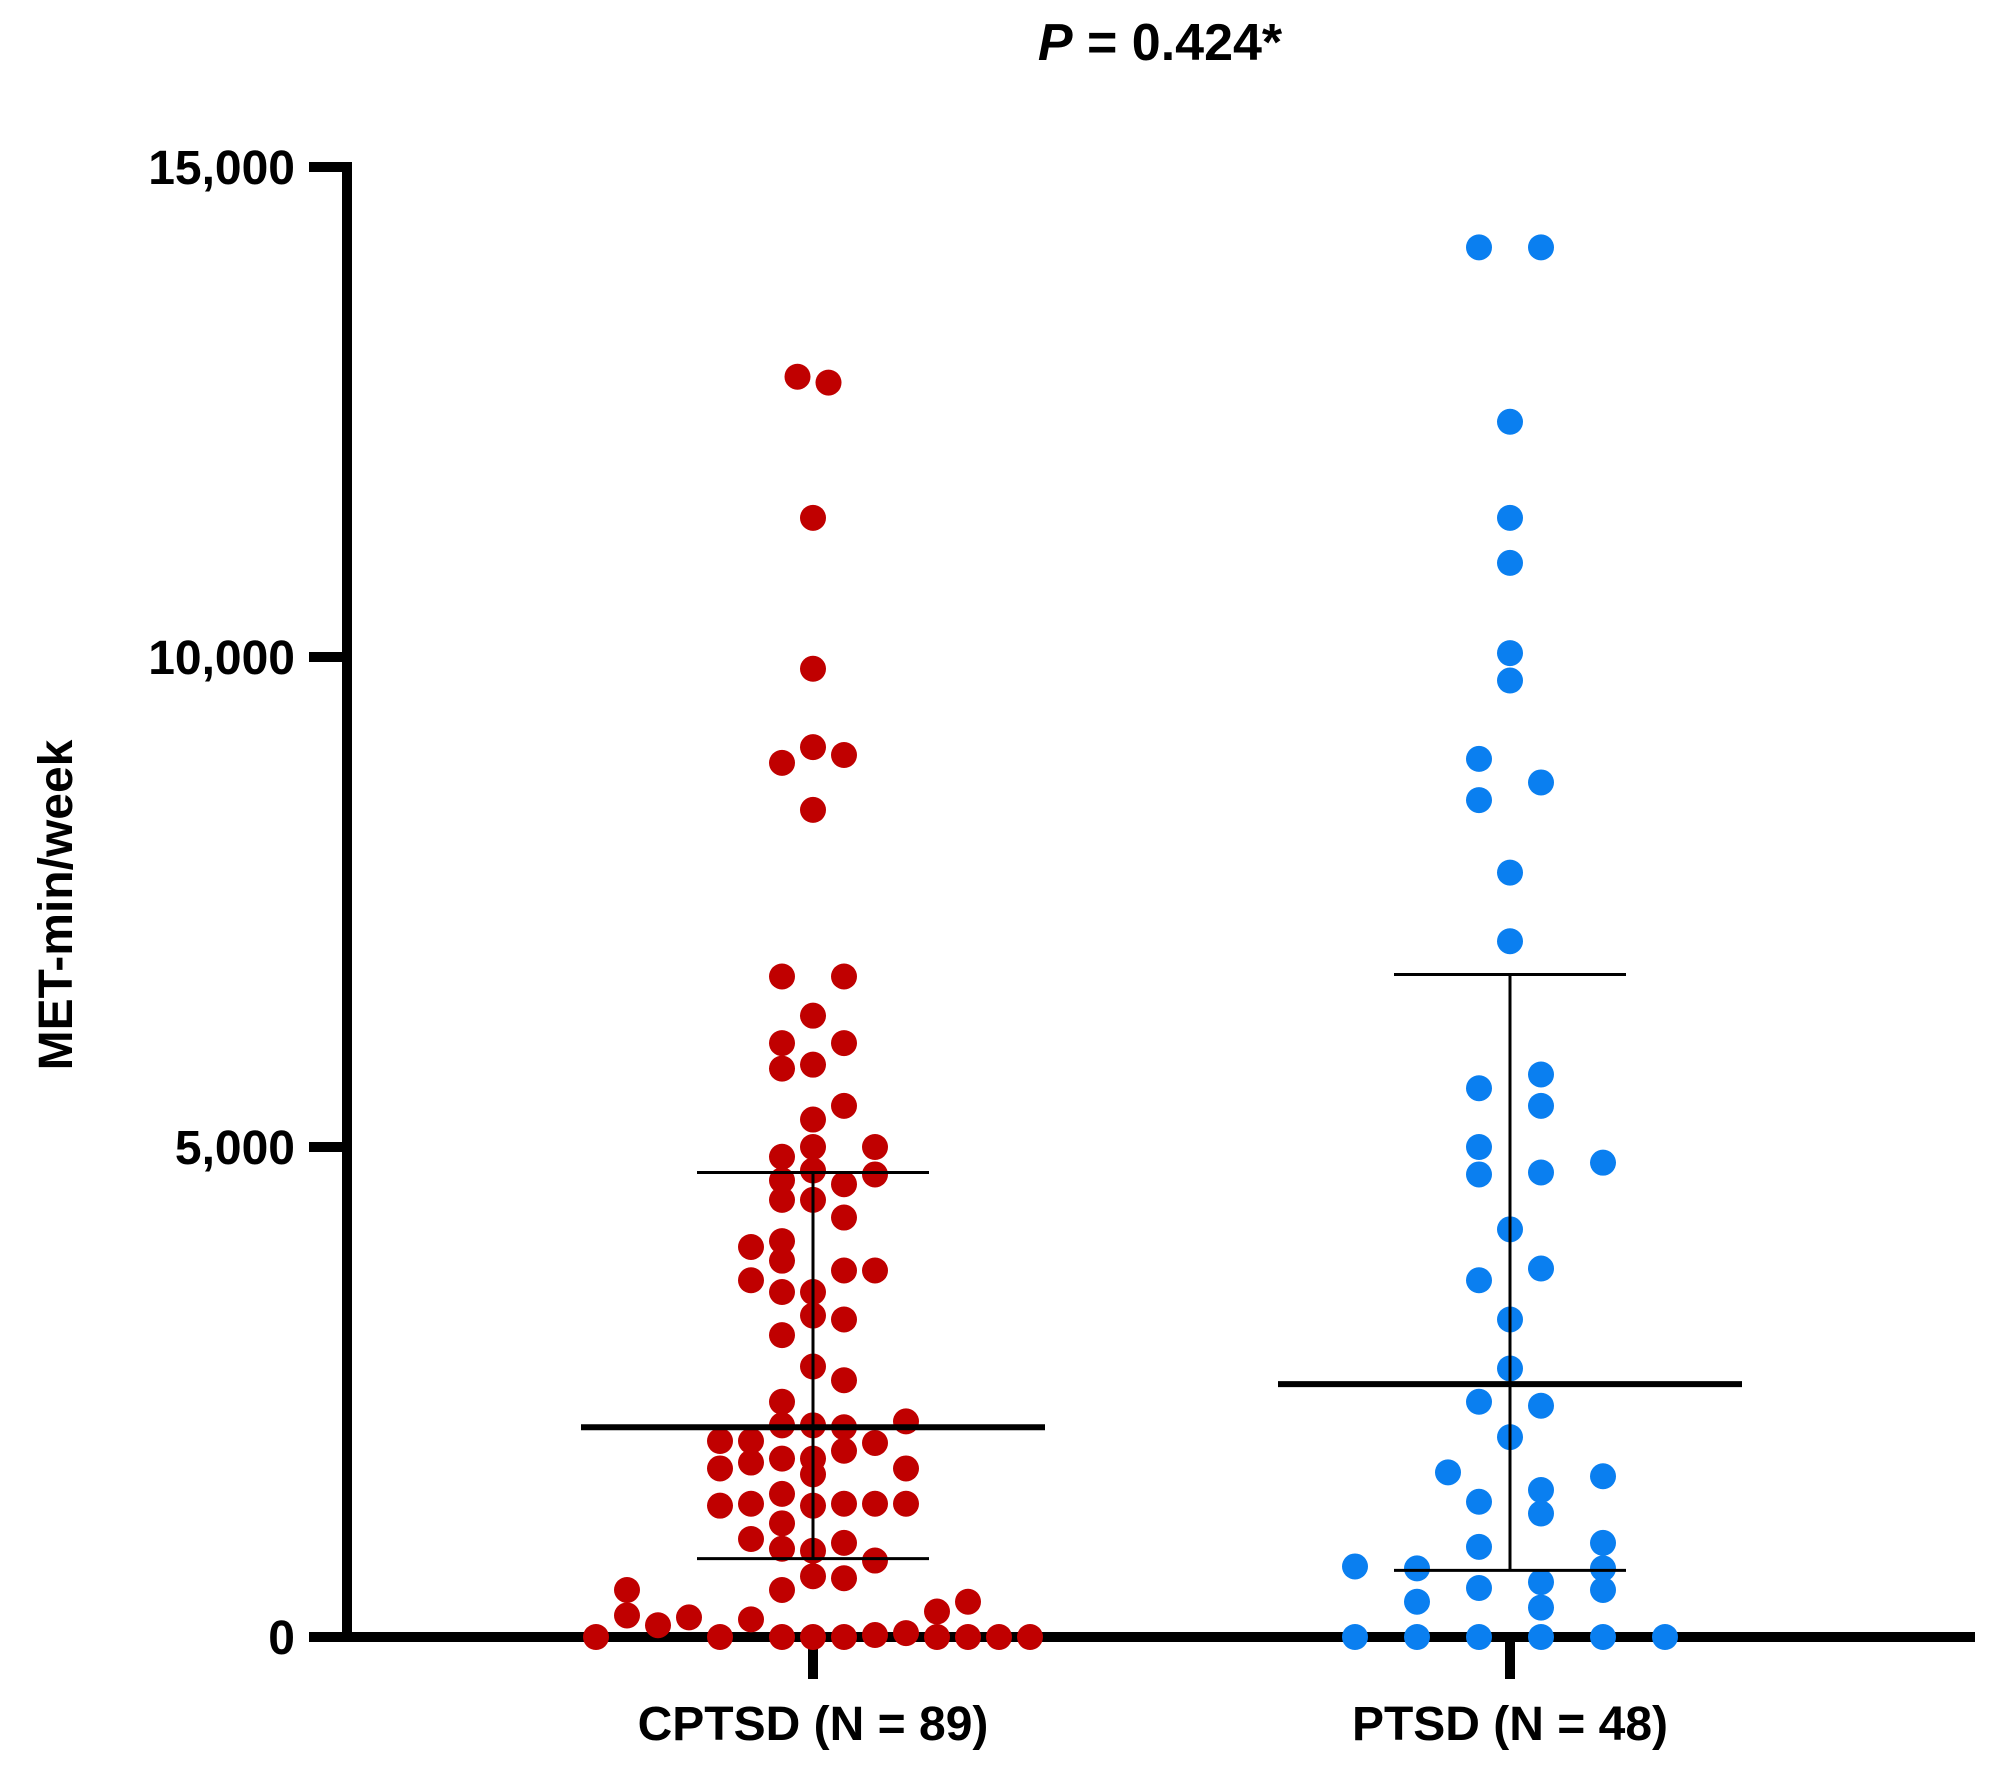 Image resolution: width=1989 pixels, height=1784 pixels. Describe the element at coordinates (221, 658) in the screenshot. I see `y-tick-label: 10,000` at that location.